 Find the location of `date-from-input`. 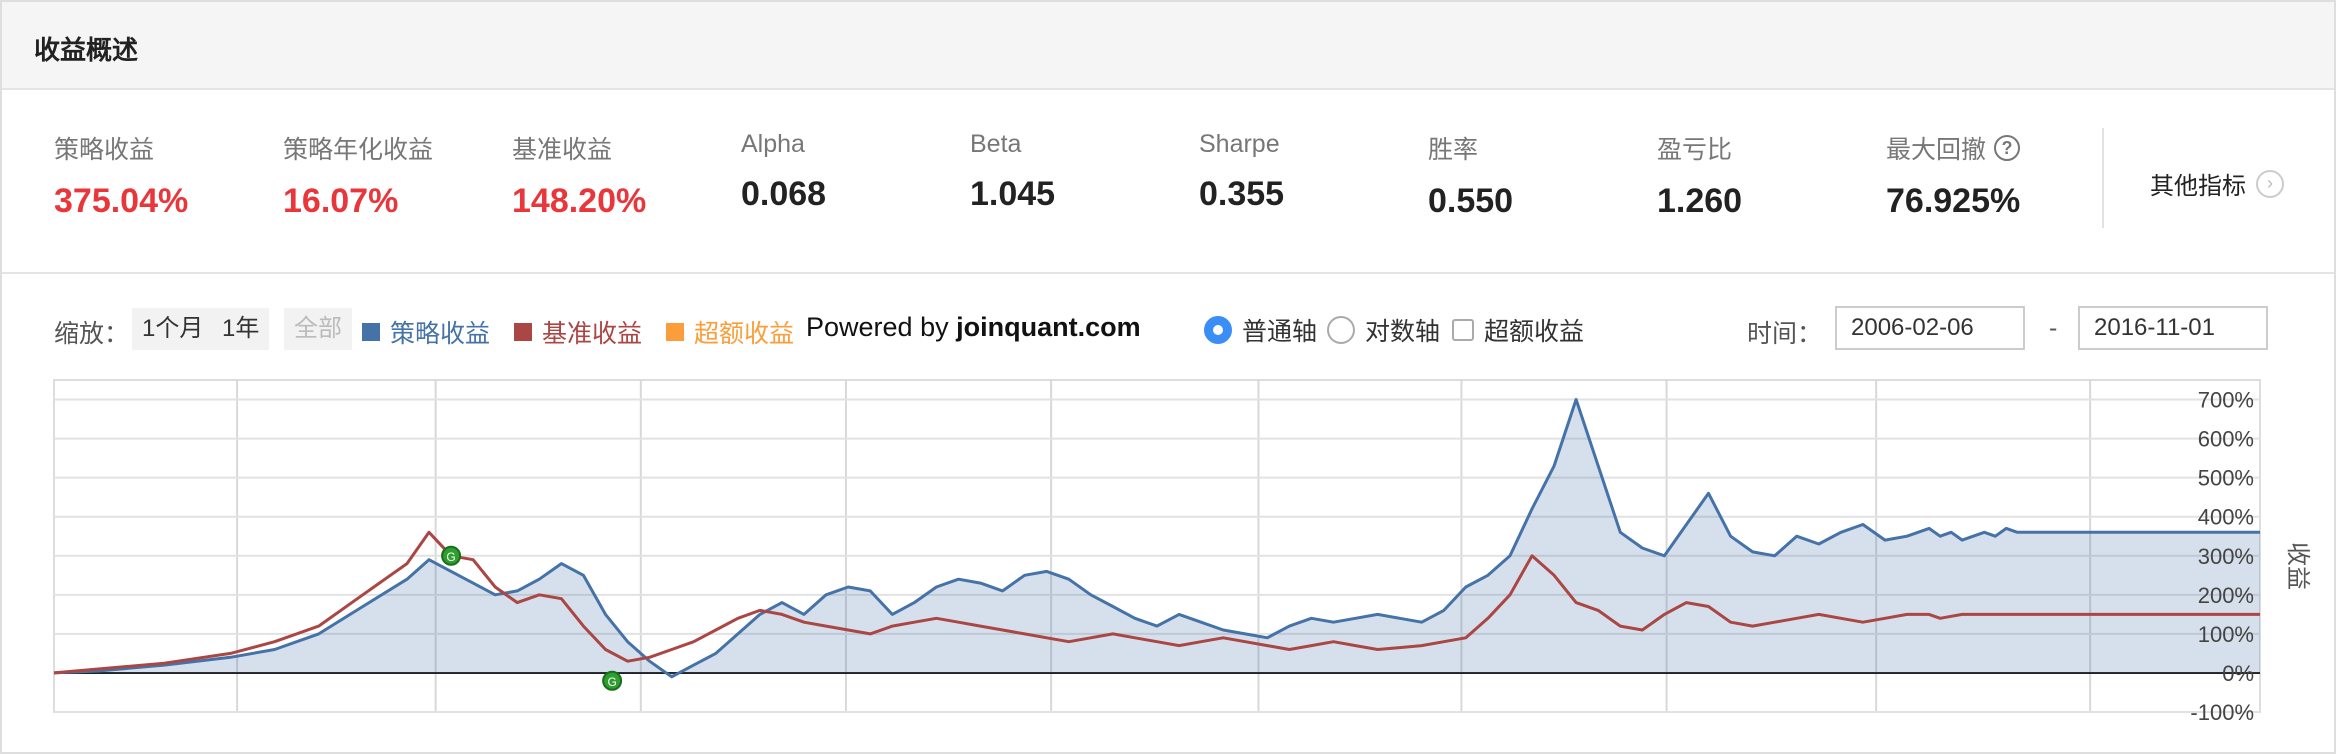

date-from-input is located at coordinates (1930, 328).